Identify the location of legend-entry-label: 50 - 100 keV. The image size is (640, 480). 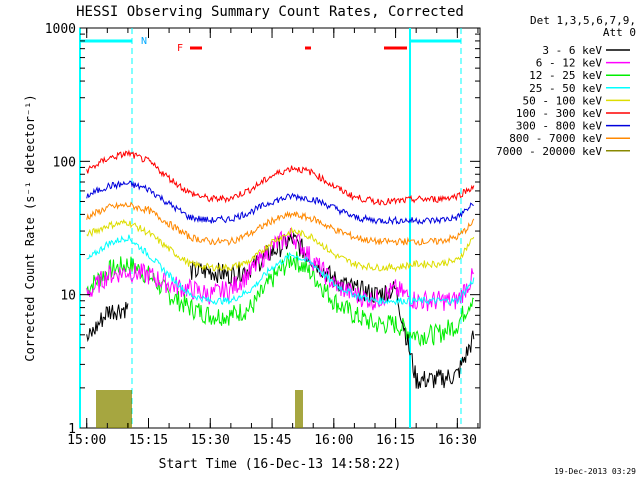
(563, 100).